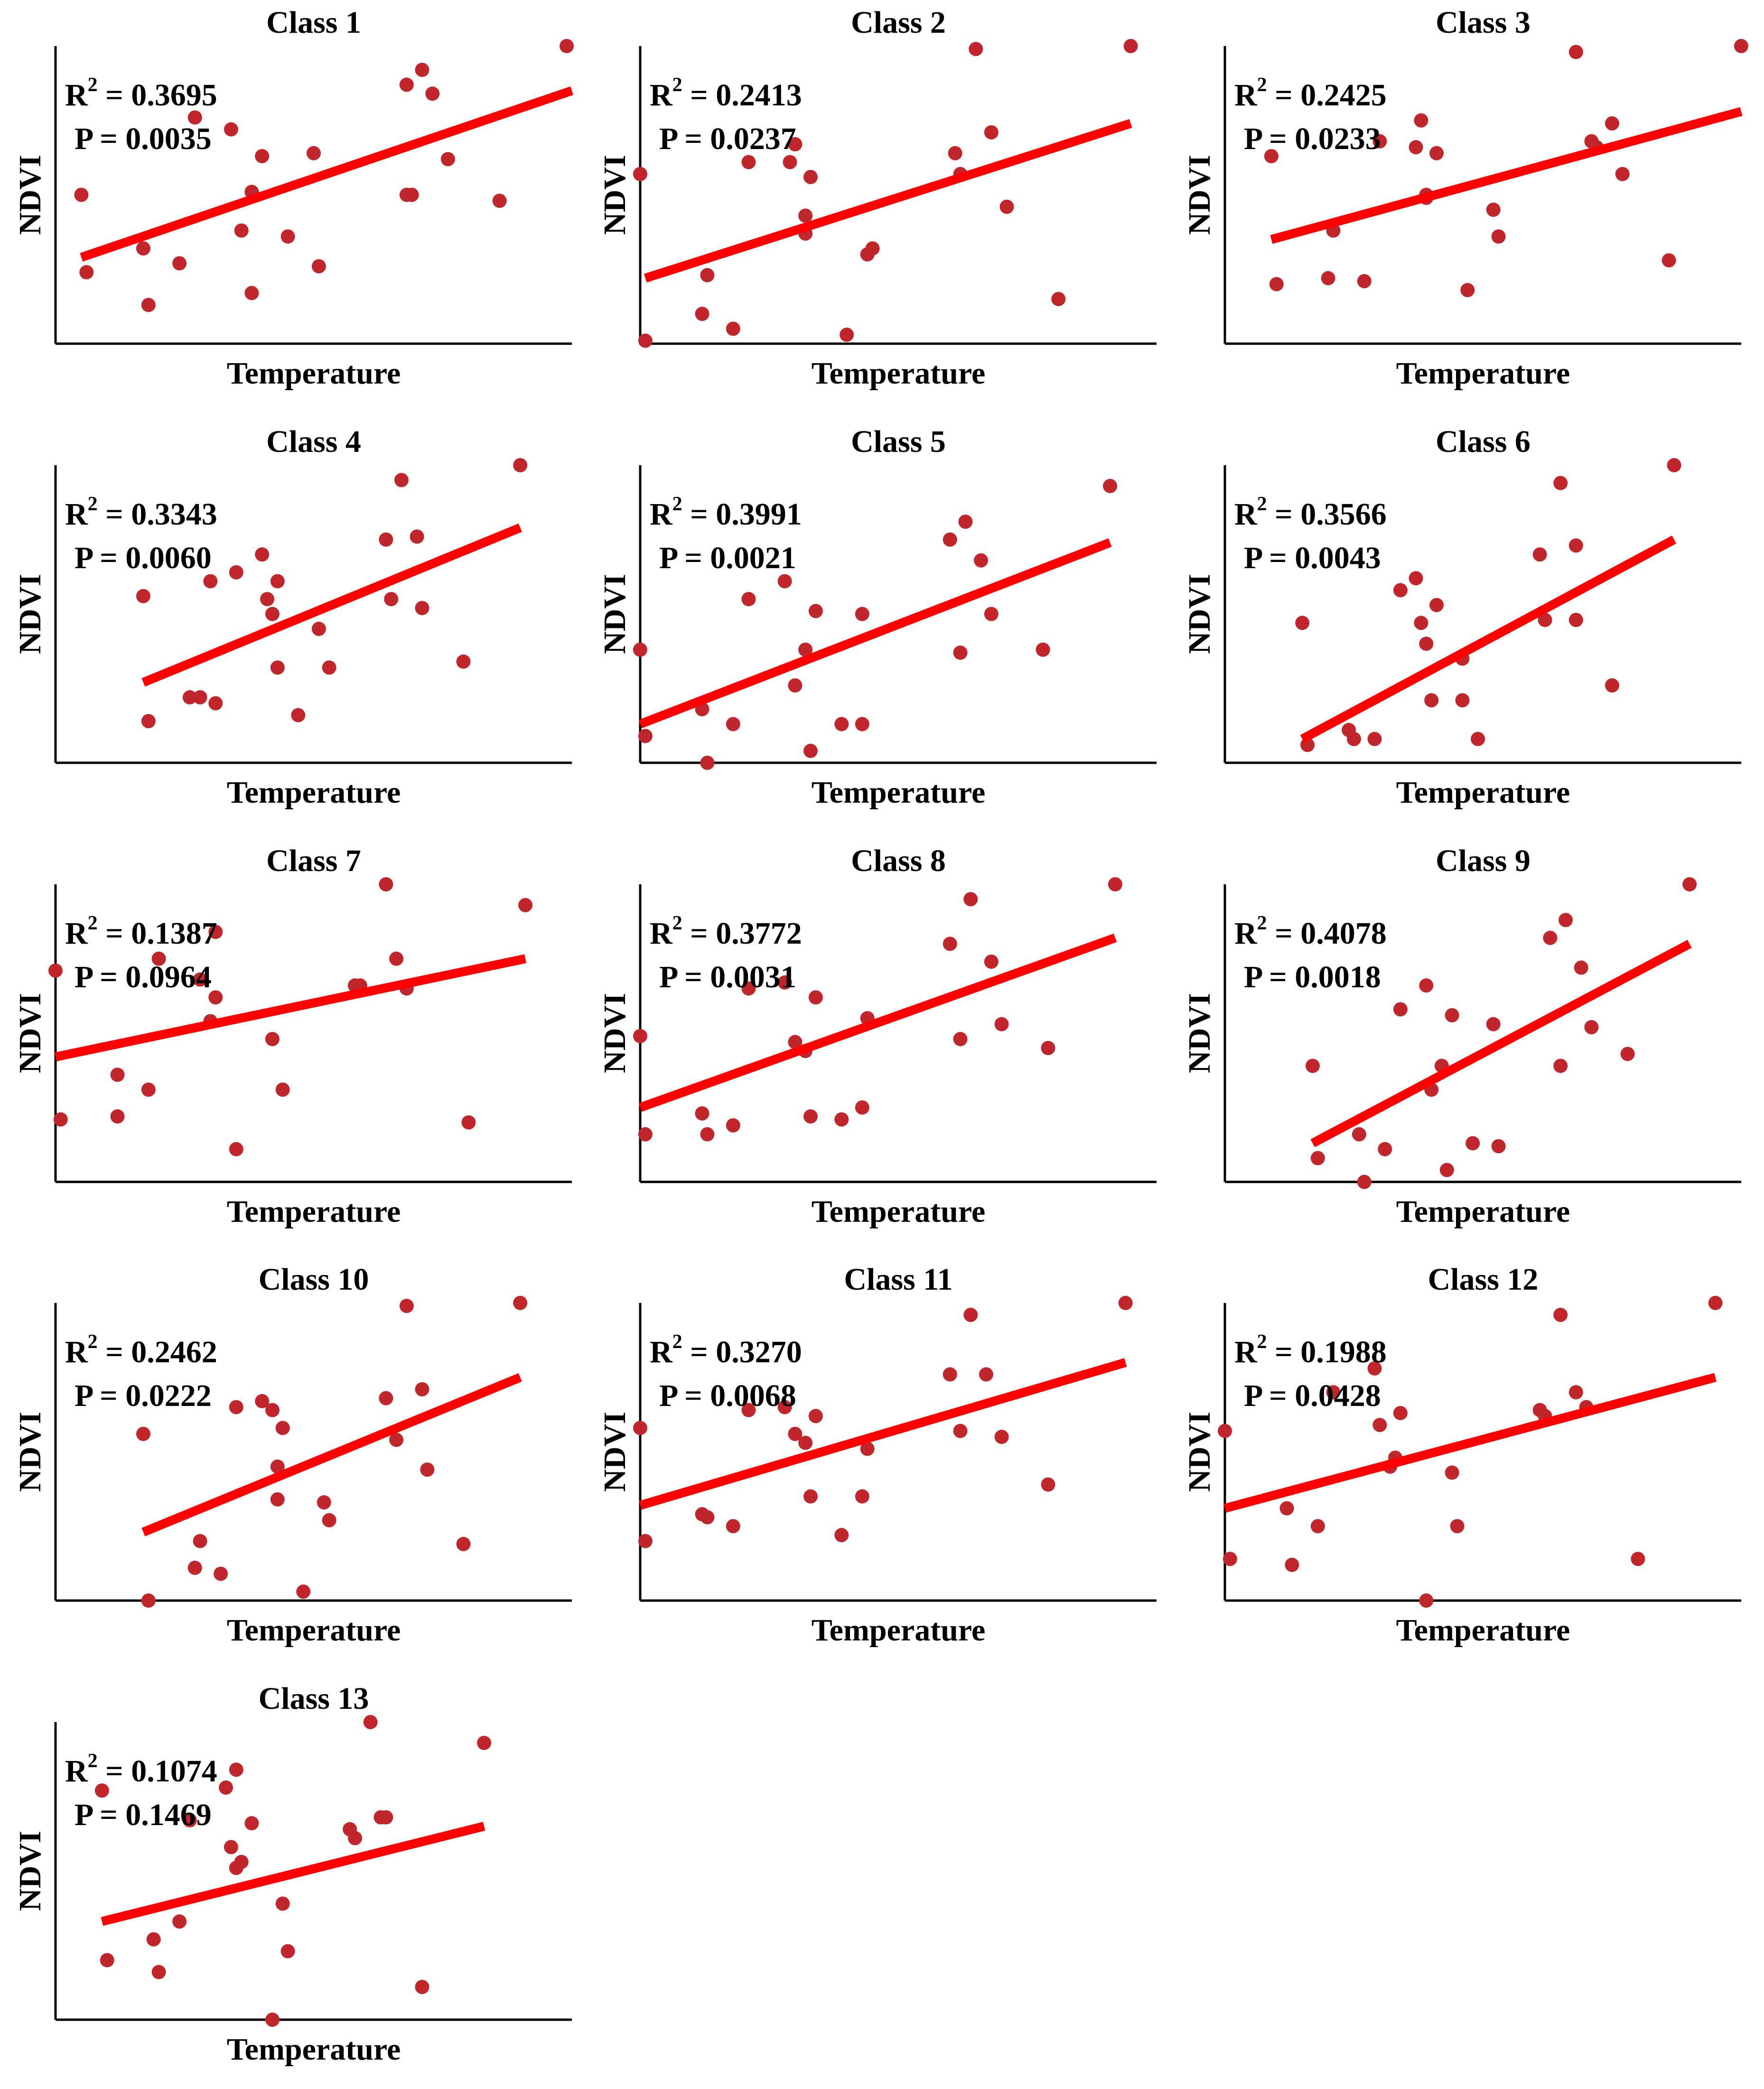 The image size is (1764, 2089). I want to click on r-squared-value: = 0.3270, so click(742, 1352).